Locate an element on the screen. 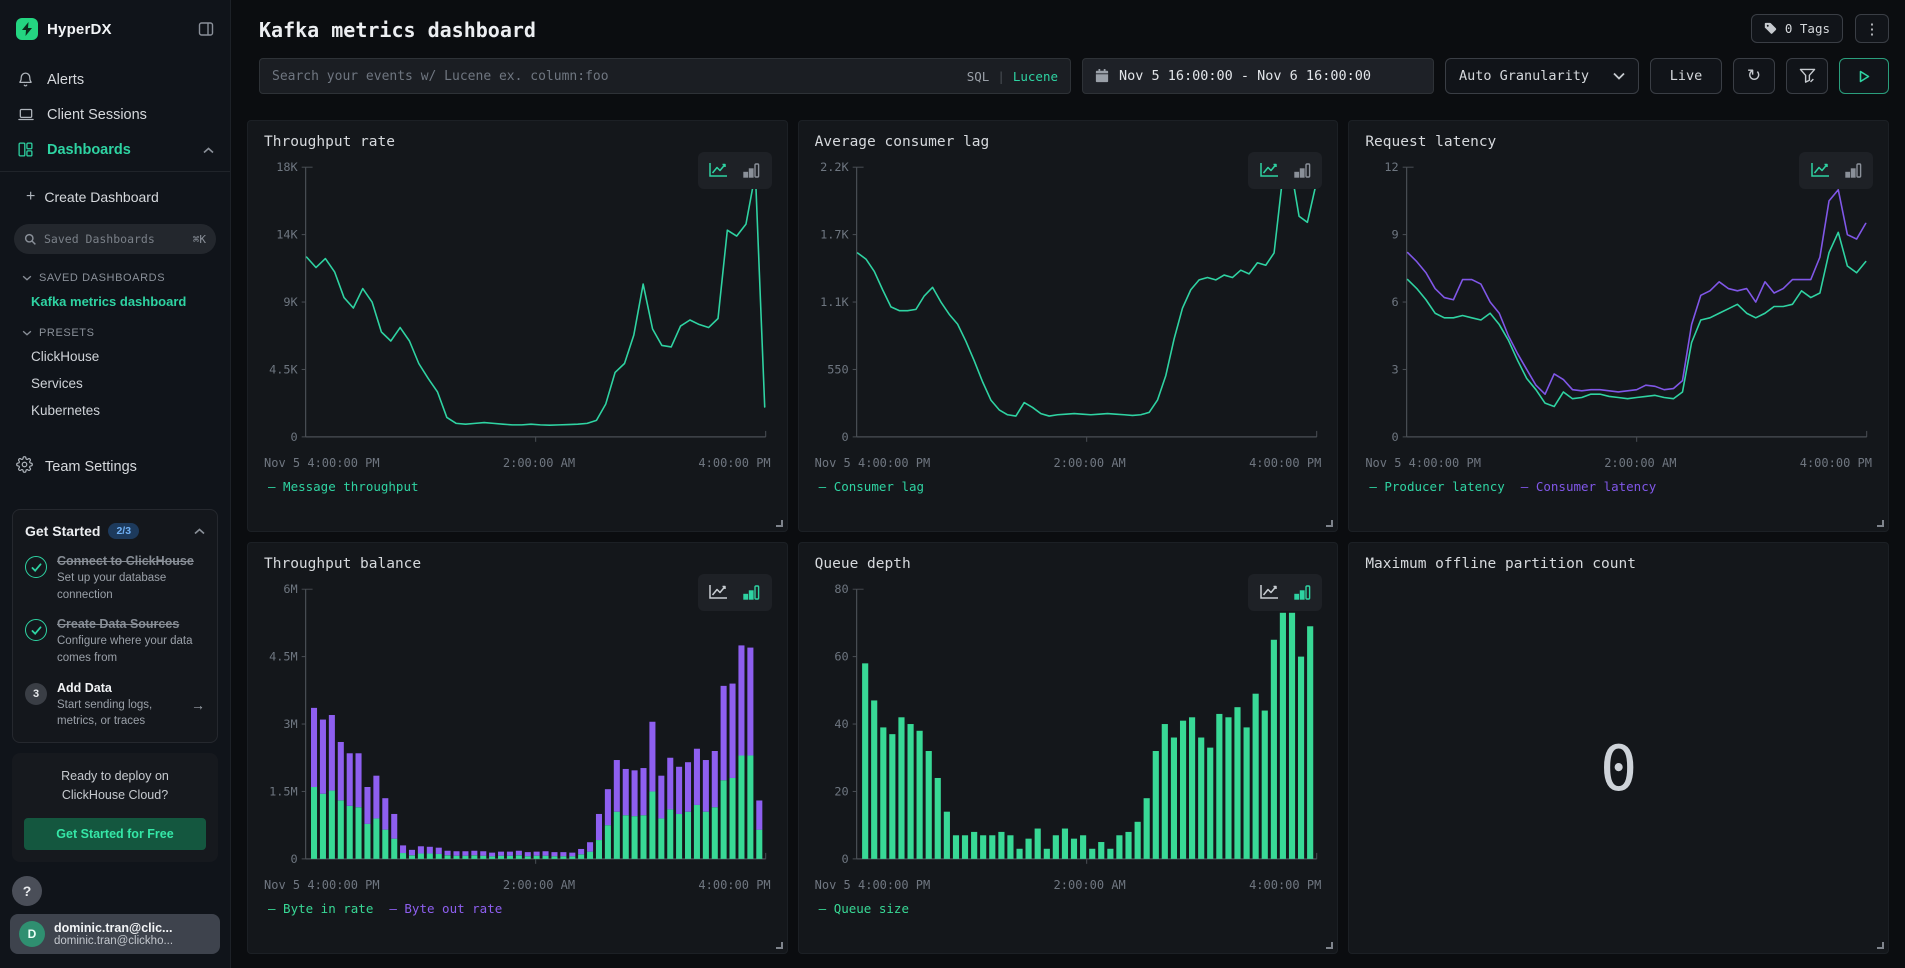 This screenshot has width=1905, height=968. x-tick-label: 2:00:00 AM is located at coordinates (1640, 463).